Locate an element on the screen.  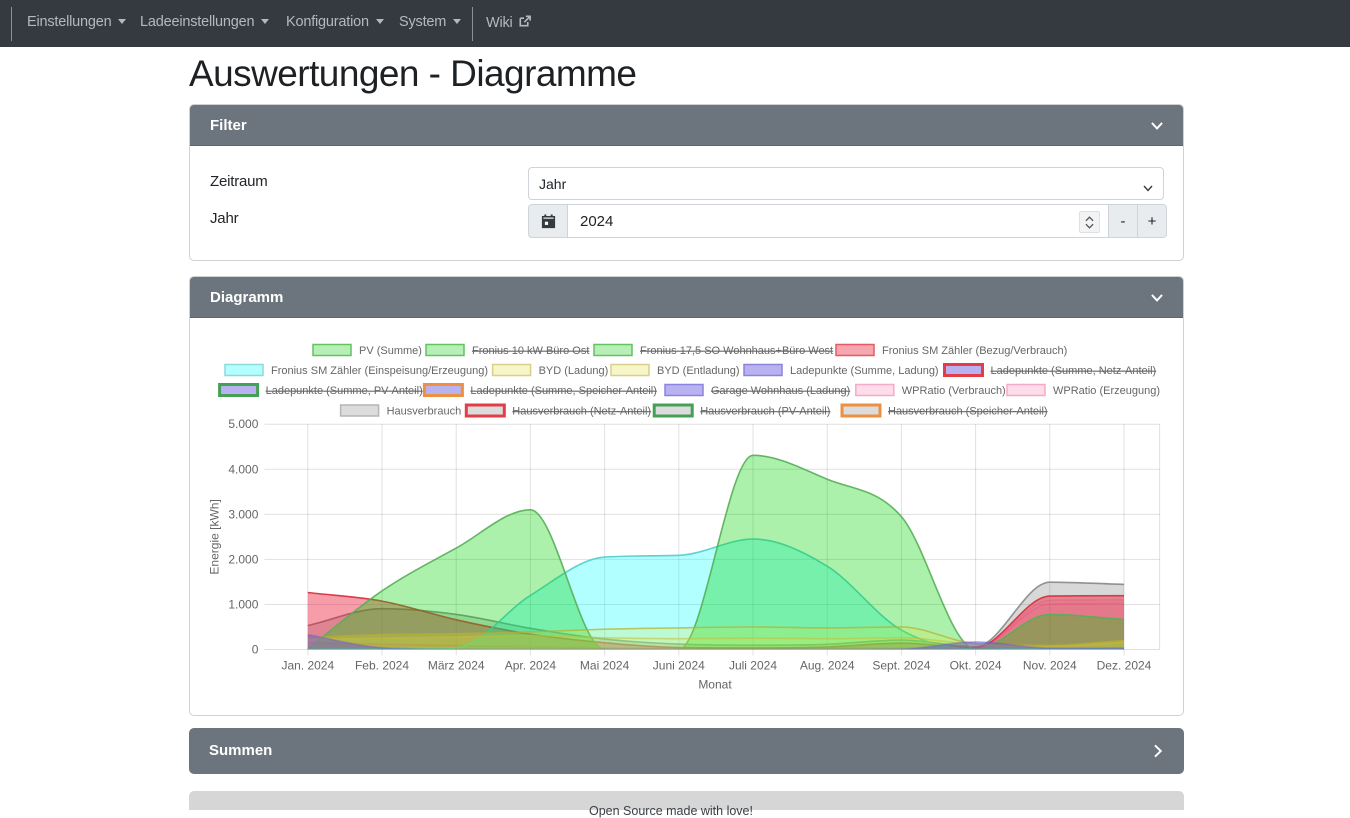
svg-text: Juli 2024 is located at coordinates (753, 666).